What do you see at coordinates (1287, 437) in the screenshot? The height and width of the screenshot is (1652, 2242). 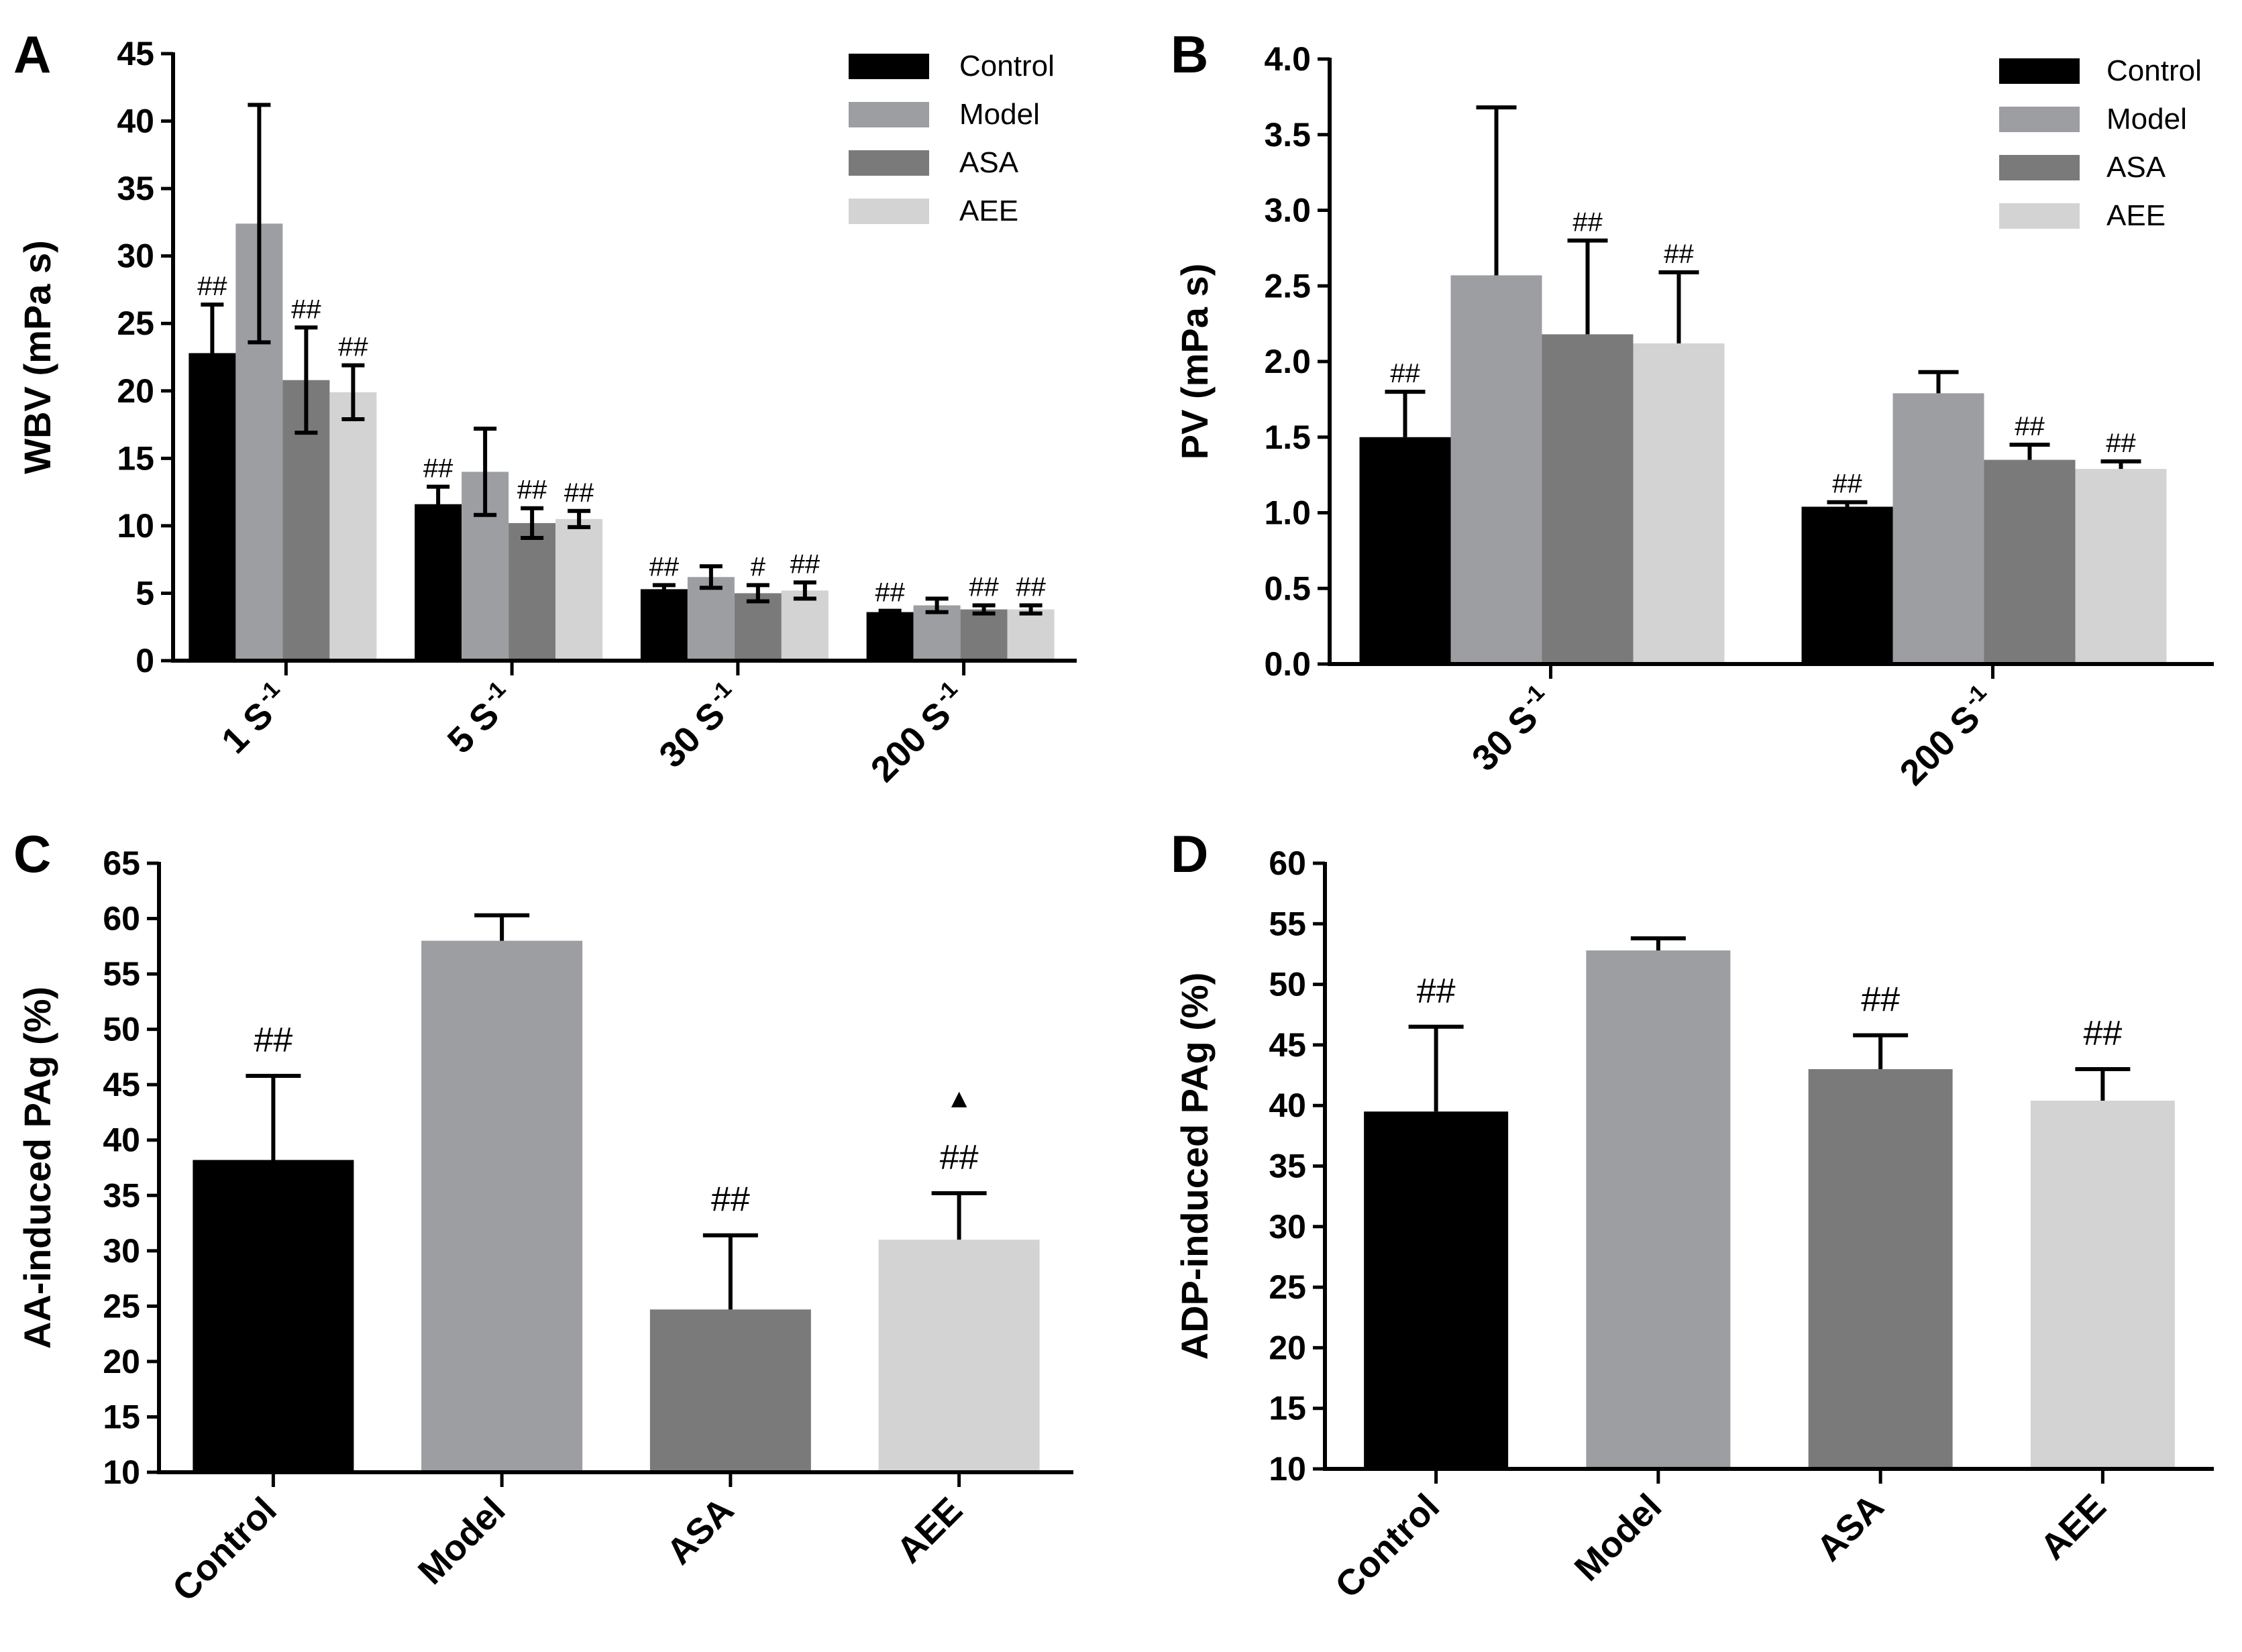 I see `y-tick-label: 1.5` at bounding box center [1287, 437].